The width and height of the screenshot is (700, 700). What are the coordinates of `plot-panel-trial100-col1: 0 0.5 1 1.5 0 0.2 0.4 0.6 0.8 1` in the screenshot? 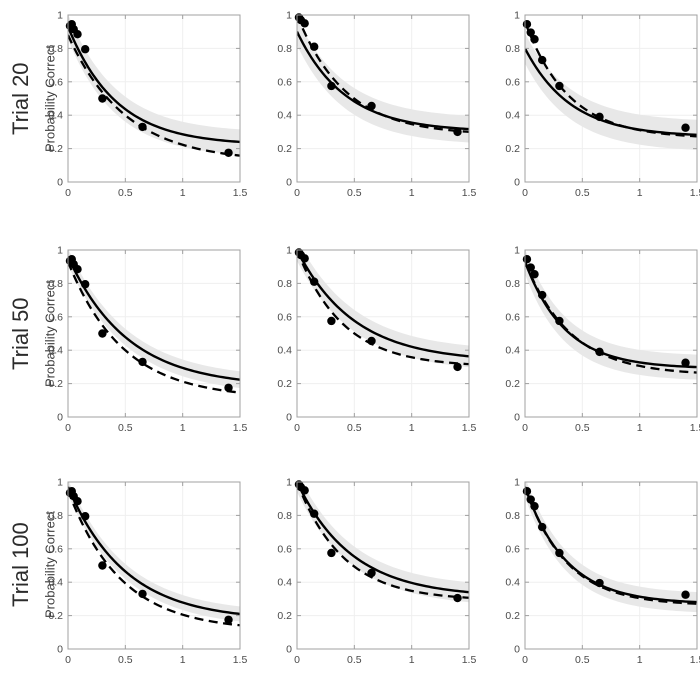 It's located at (147, 572).